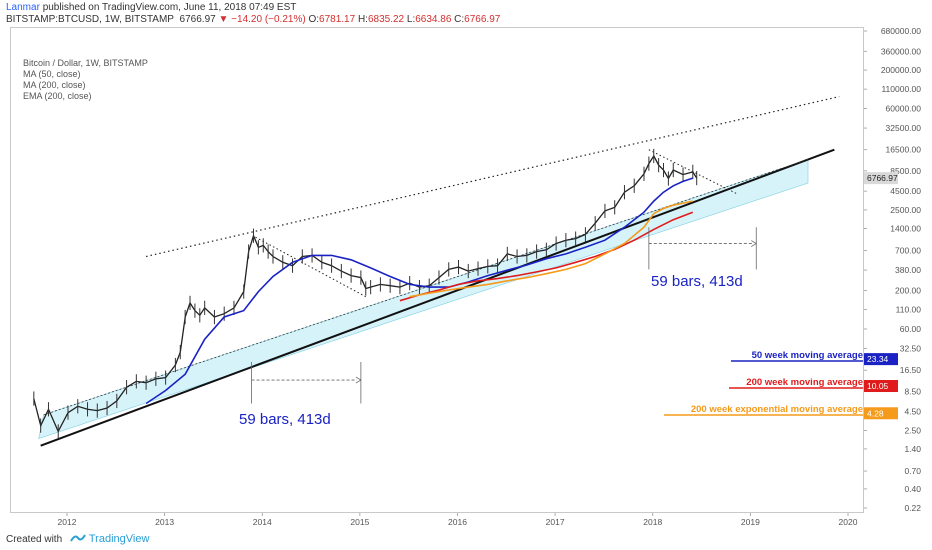 The image size is (932, 550). What do you see at coordinates (905, 191) in the screenshot?
I see `price-tick-label: 4500.00` at bounding box center [905, 191].